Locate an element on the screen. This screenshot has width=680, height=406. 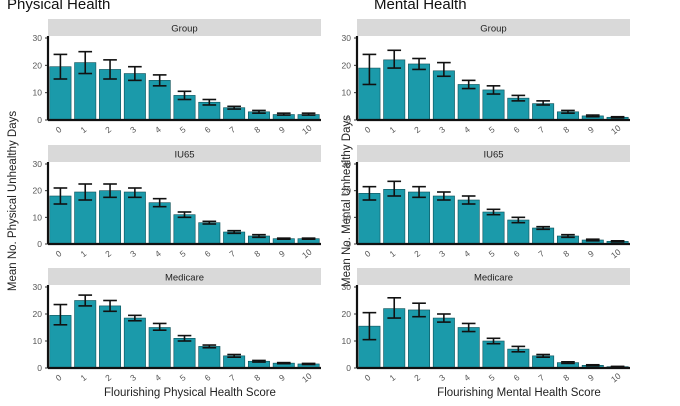
physical-group-xtick-label: 2 is located at coordinates (108, 129).